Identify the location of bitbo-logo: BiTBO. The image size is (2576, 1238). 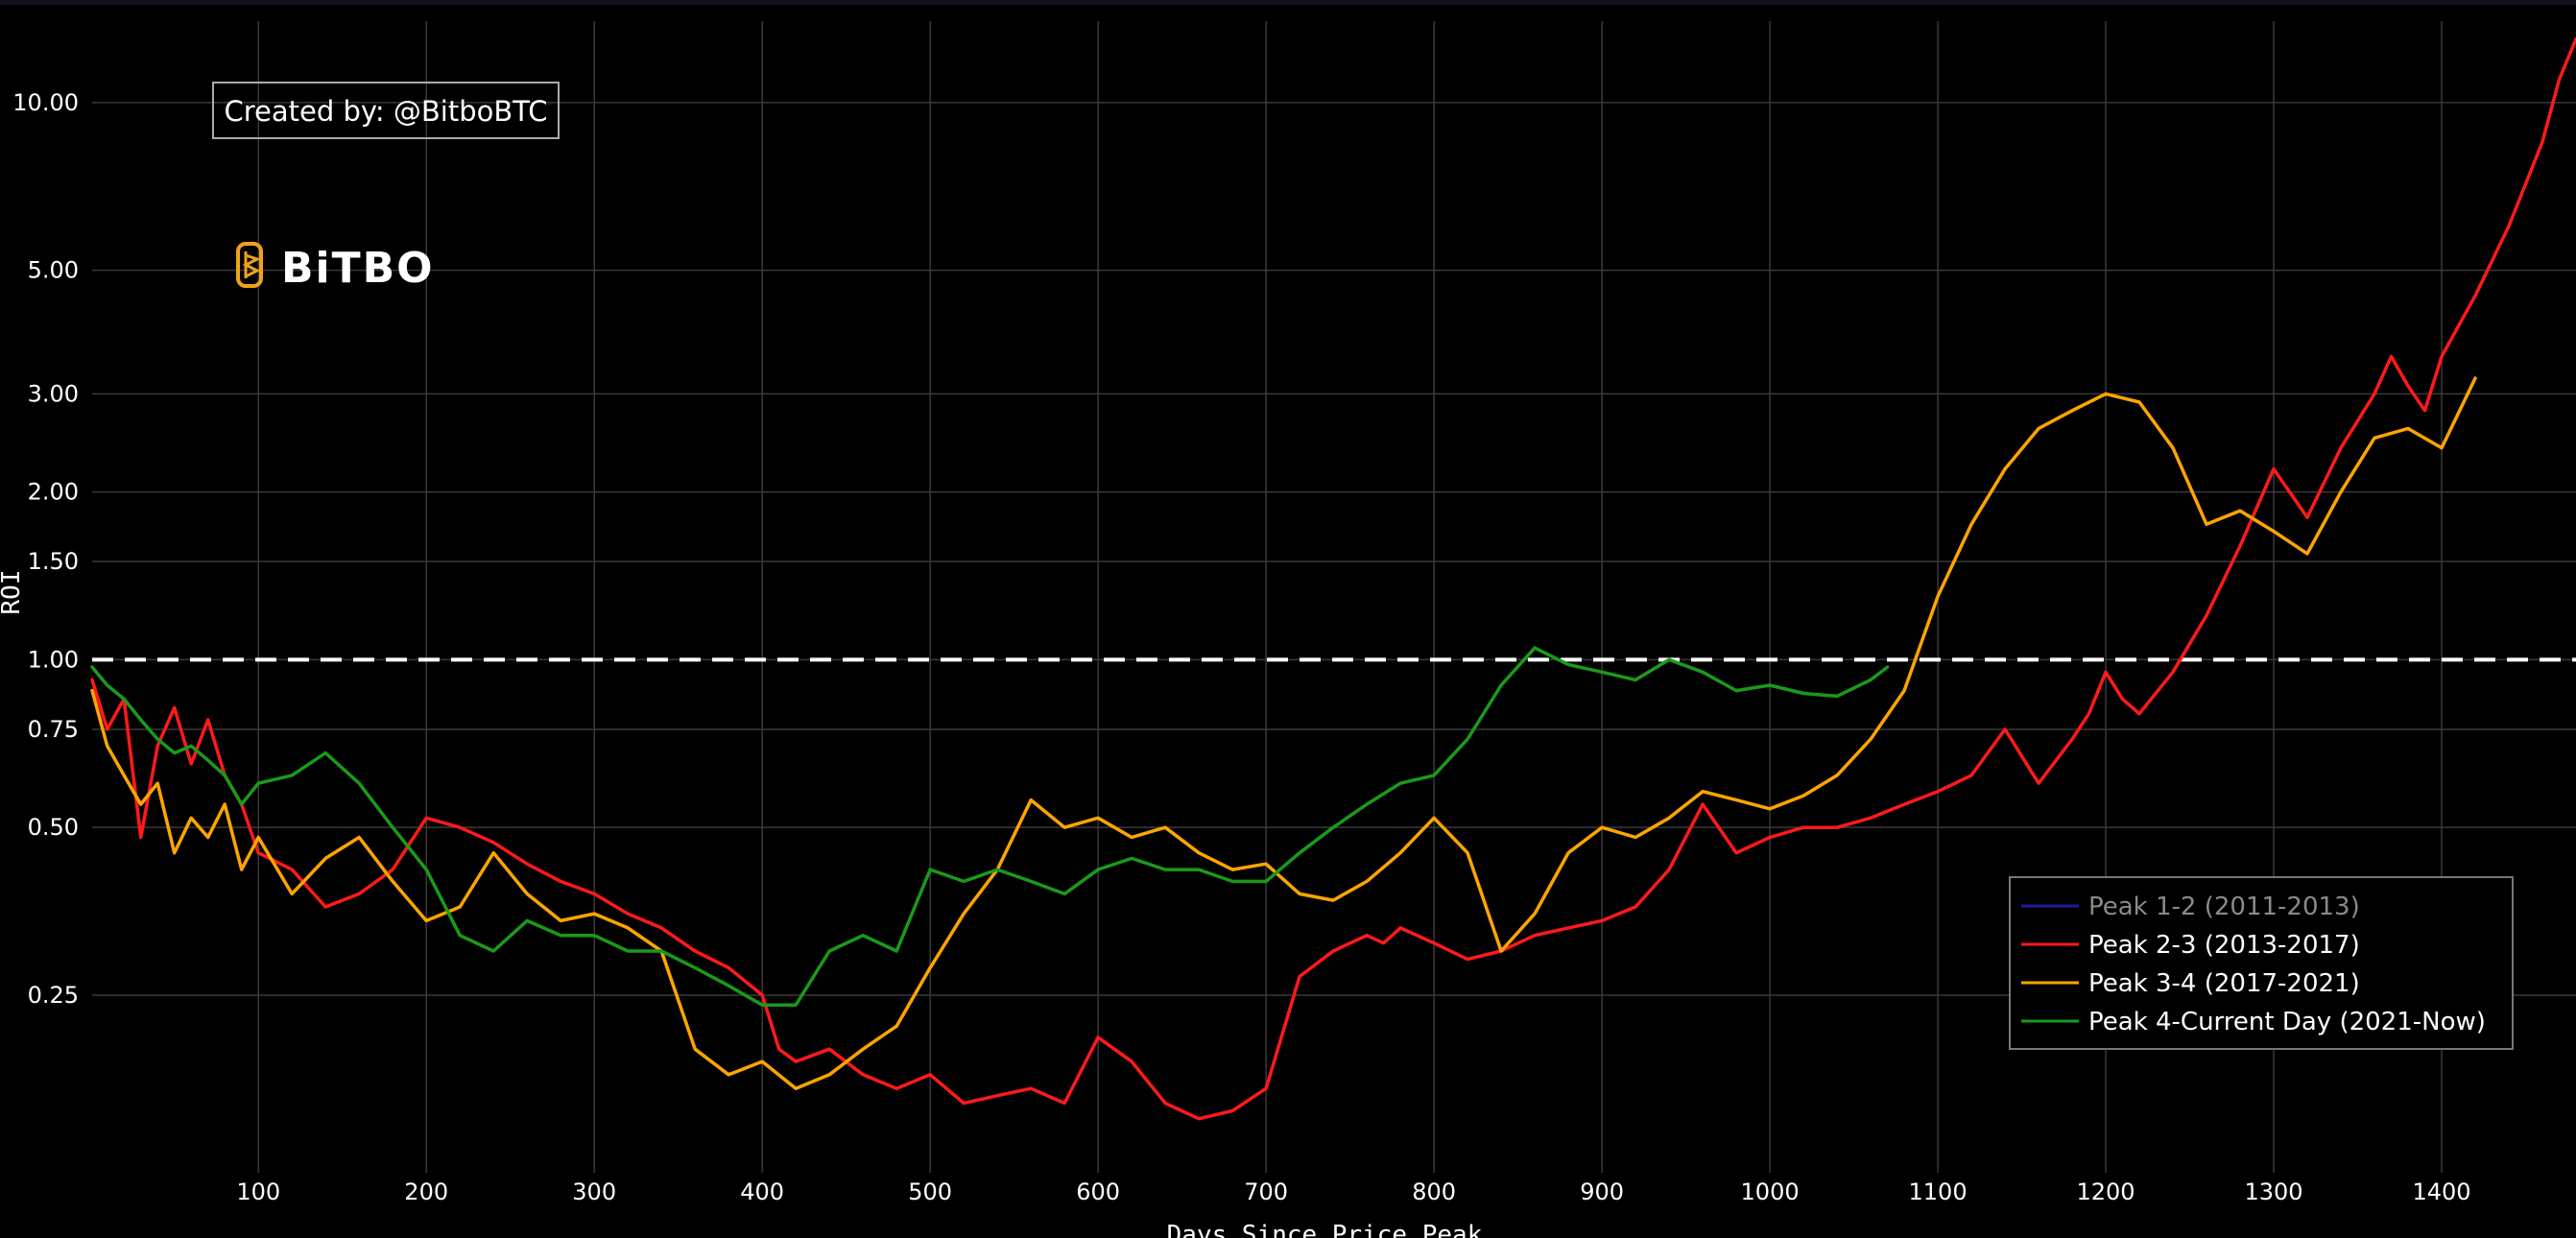
(335, 267).